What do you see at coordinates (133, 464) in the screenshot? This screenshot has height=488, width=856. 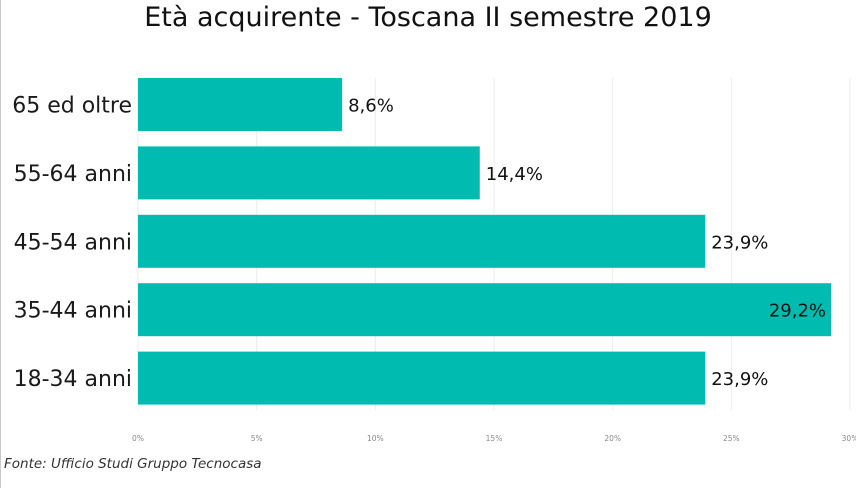 I see `source-note: Fonte: Ufficio Studi Gruppo Tecnocasa` at bounding box center [133, 464].